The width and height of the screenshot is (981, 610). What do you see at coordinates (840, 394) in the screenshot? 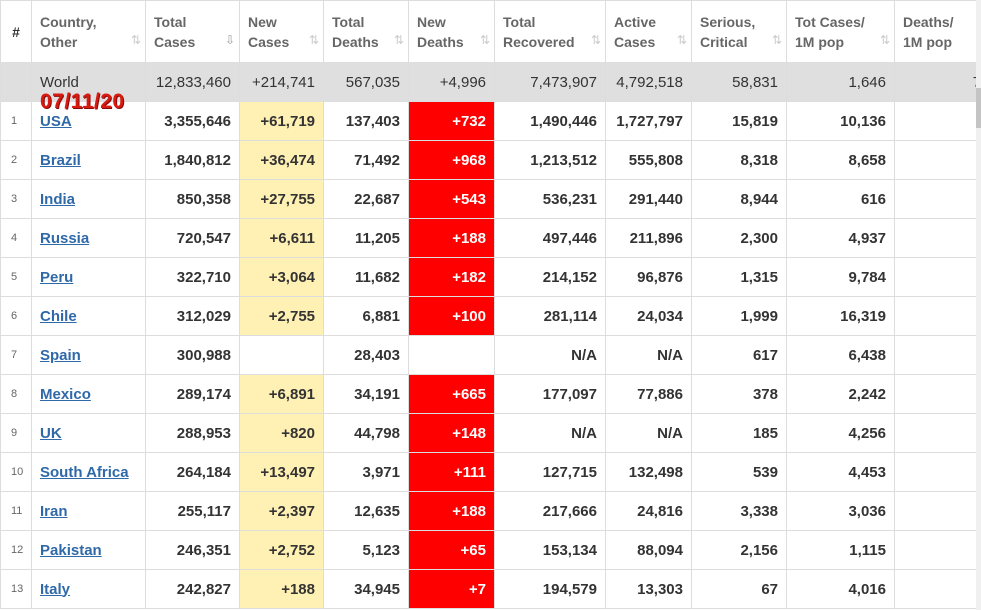
I see `cases-per-1m-cell: 2,242` at bounding box center [840, 394].